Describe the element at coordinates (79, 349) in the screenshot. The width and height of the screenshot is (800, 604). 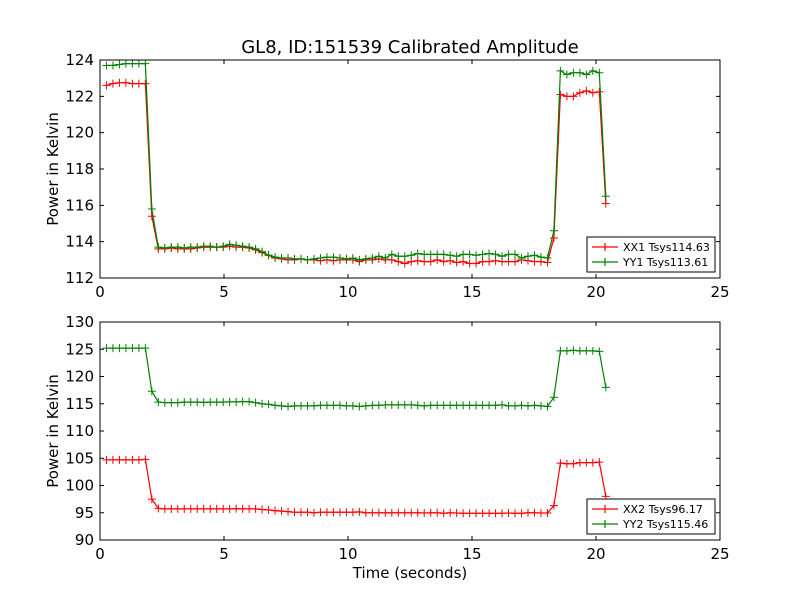
I see `y-tick-label: 125` at that location.